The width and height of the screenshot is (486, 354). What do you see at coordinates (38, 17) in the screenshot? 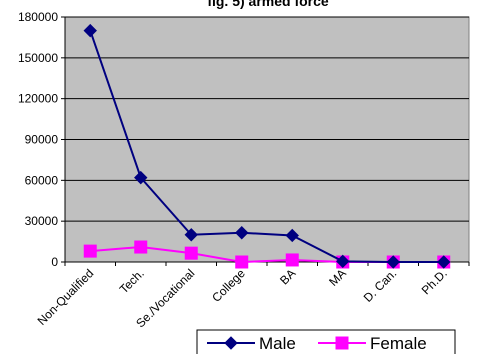
I see `y-tick-label: 180000` at bounding box center [38, 17].